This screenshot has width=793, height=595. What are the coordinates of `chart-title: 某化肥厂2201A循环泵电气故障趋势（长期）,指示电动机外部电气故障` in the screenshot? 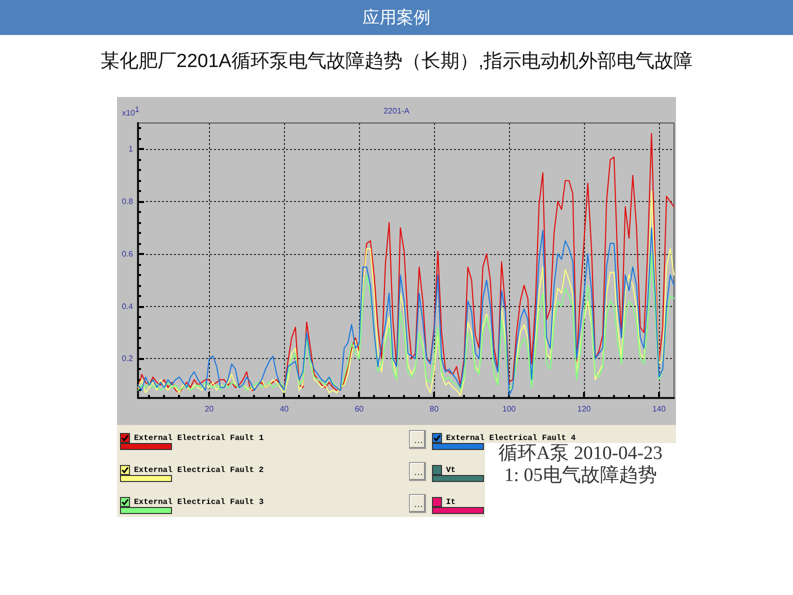 It's located at (396, 61).